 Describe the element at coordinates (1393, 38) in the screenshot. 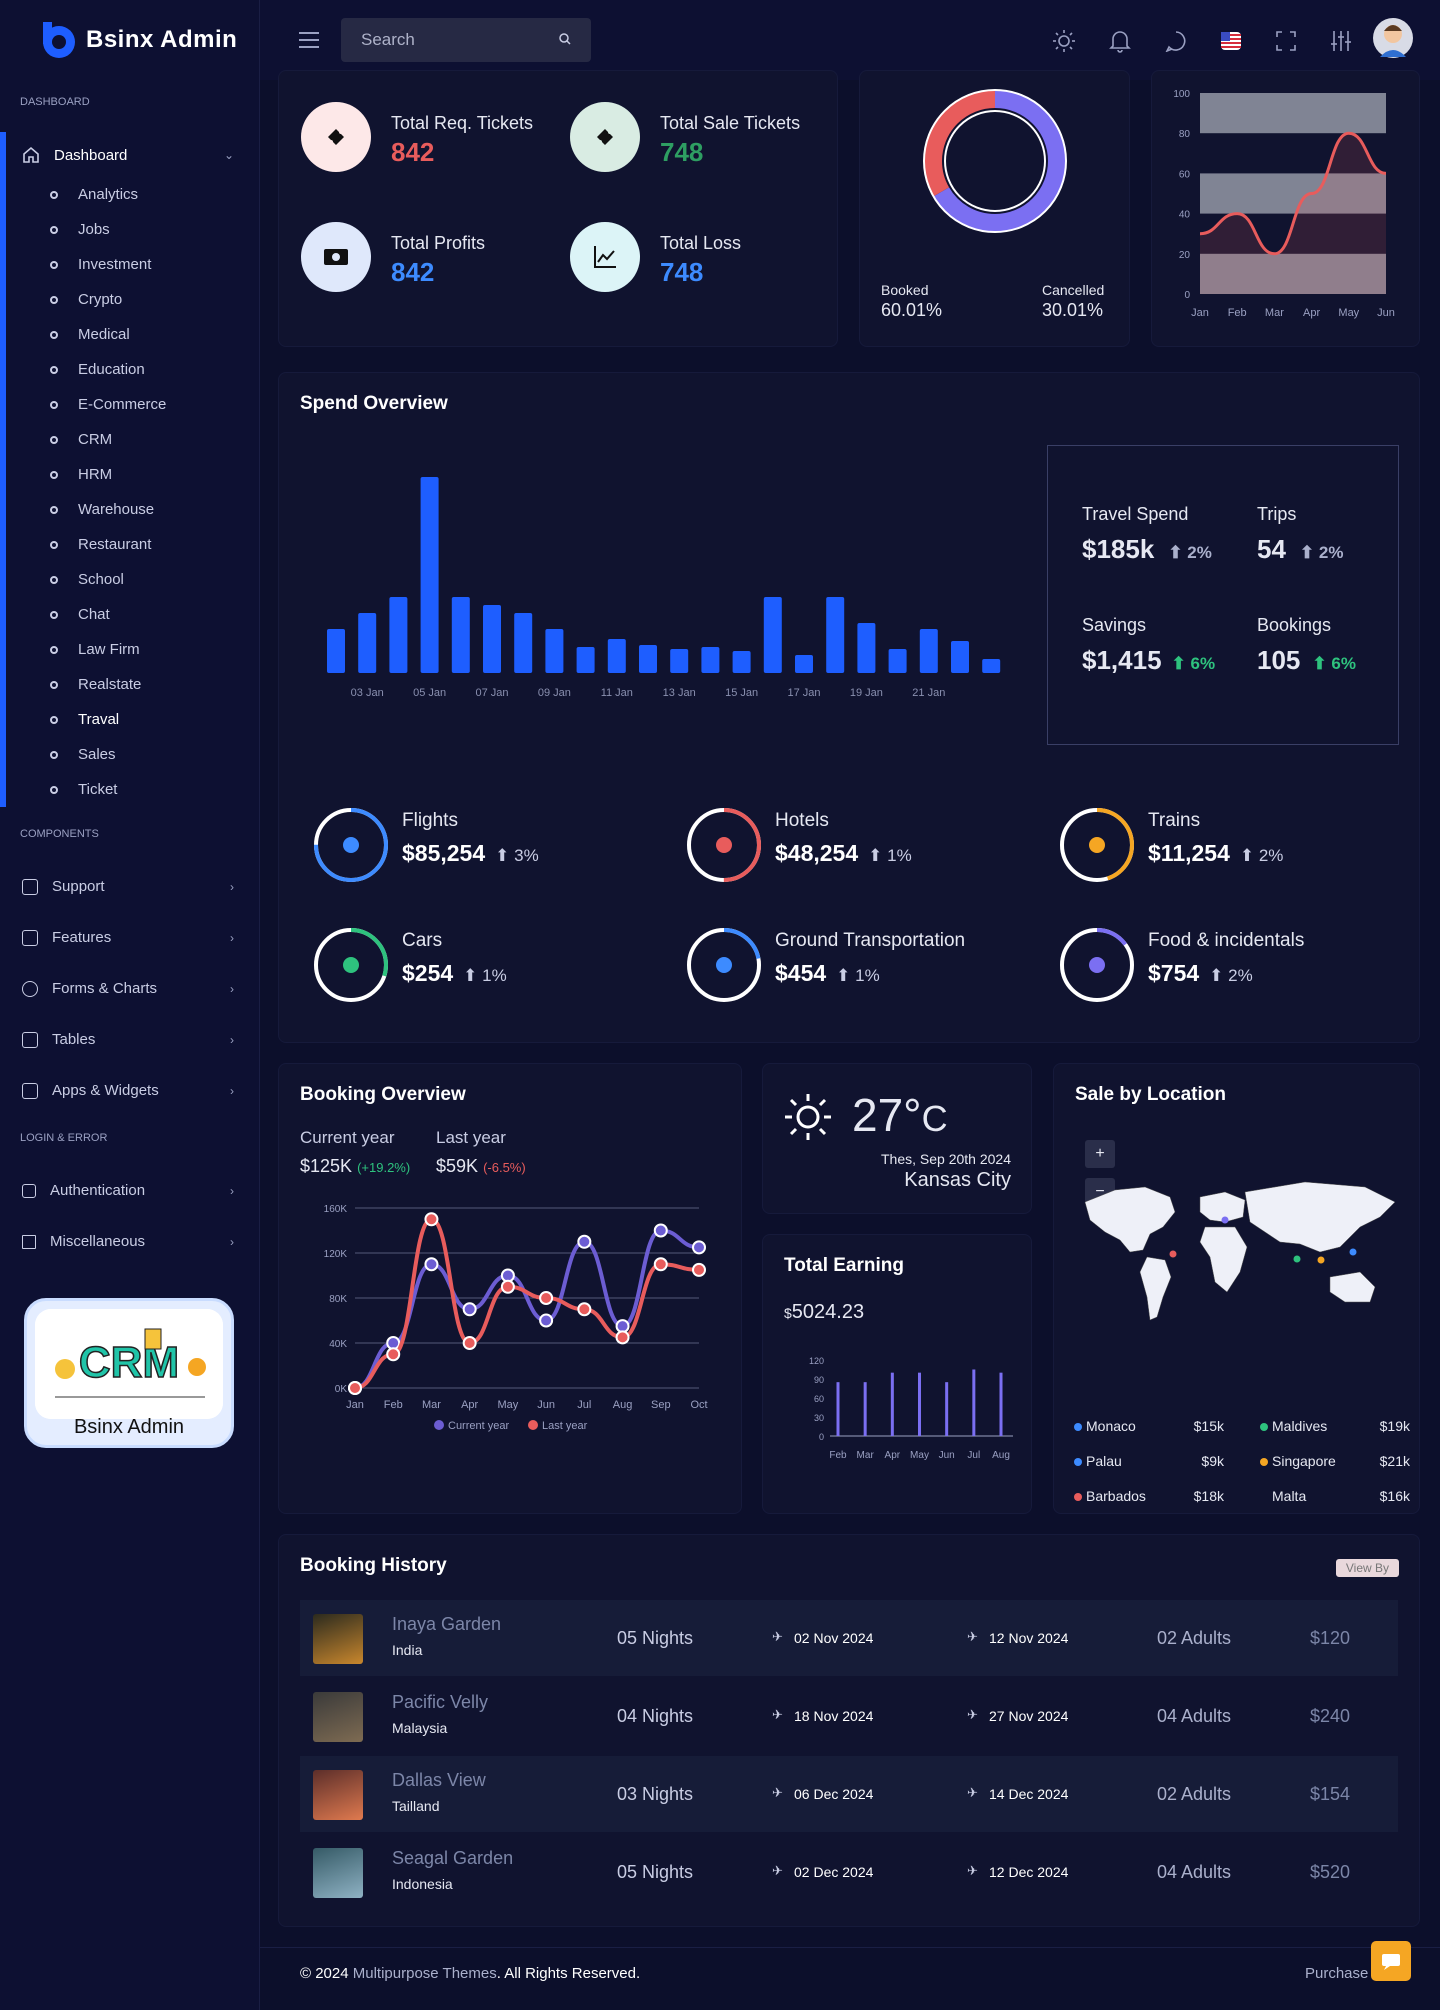

I see `avatar` at that location.